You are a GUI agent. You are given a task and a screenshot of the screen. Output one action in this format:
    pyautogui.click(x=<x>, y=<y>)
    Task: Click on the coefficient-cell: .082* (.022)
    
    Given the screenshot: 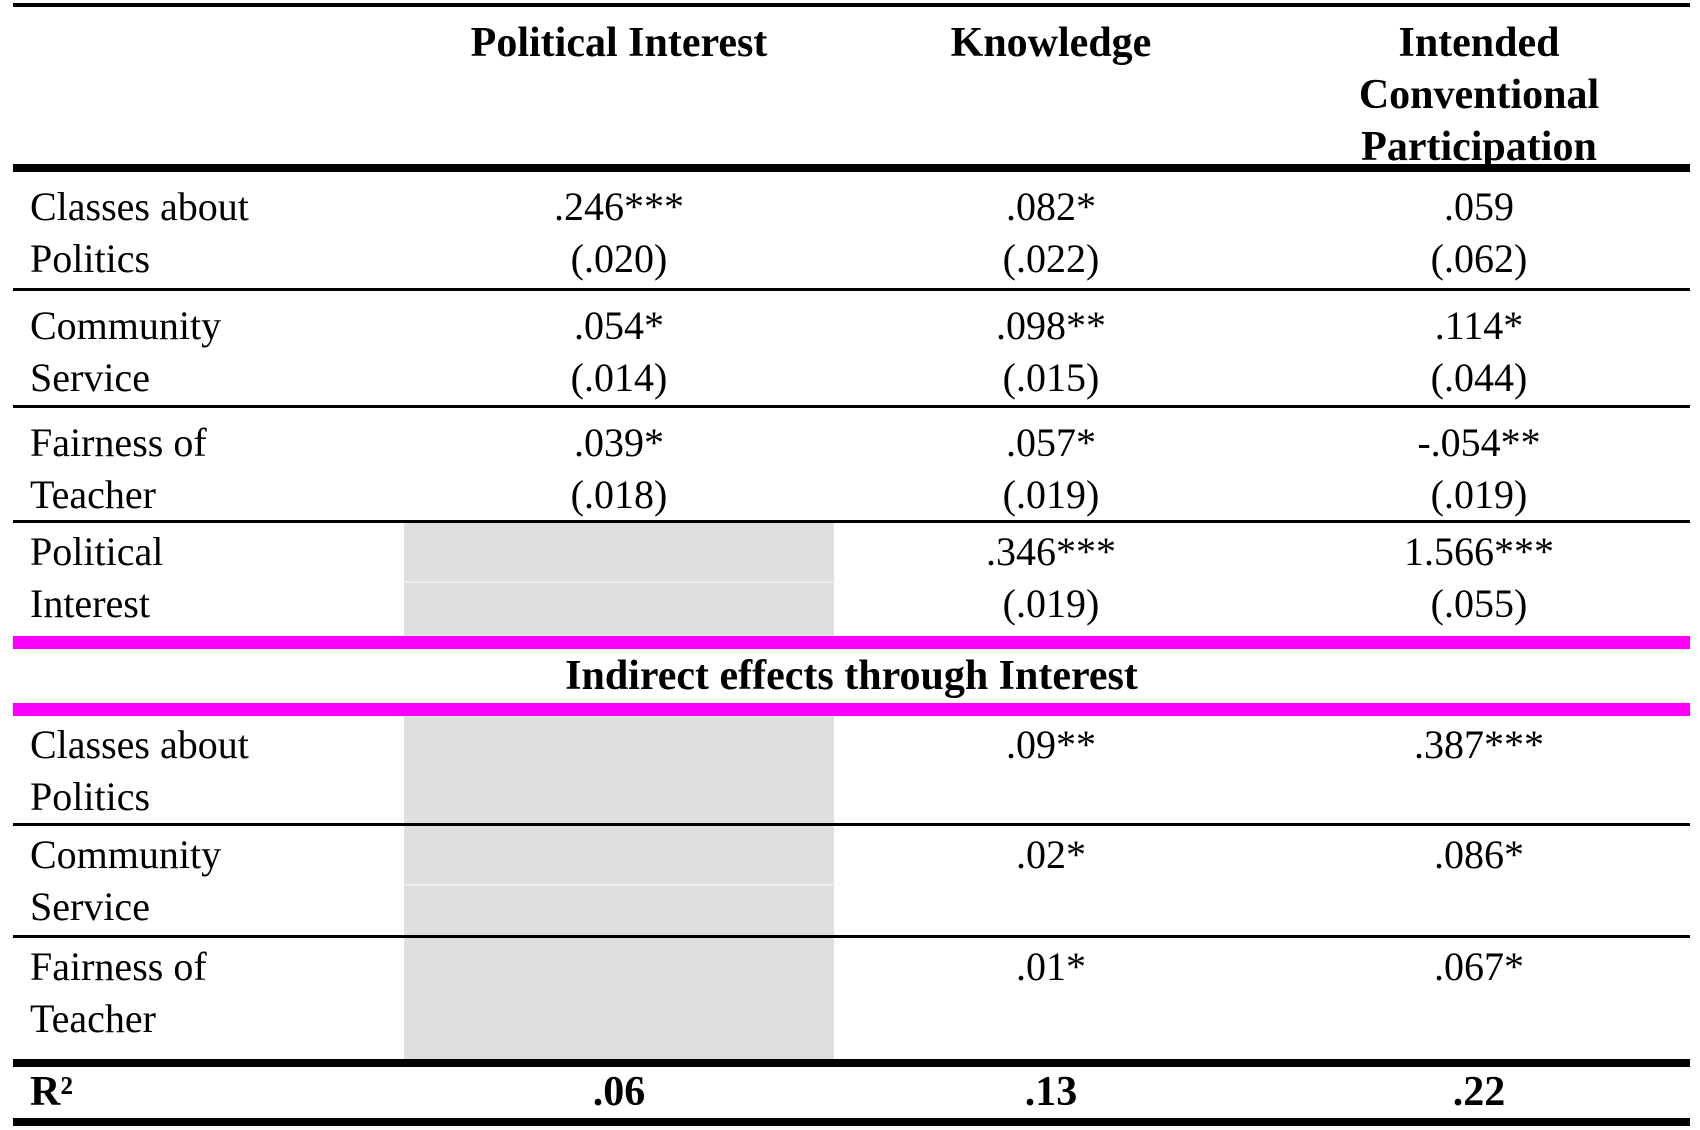 What is the action you would take?
    pyautogui.click(x=1051, y=230)
    